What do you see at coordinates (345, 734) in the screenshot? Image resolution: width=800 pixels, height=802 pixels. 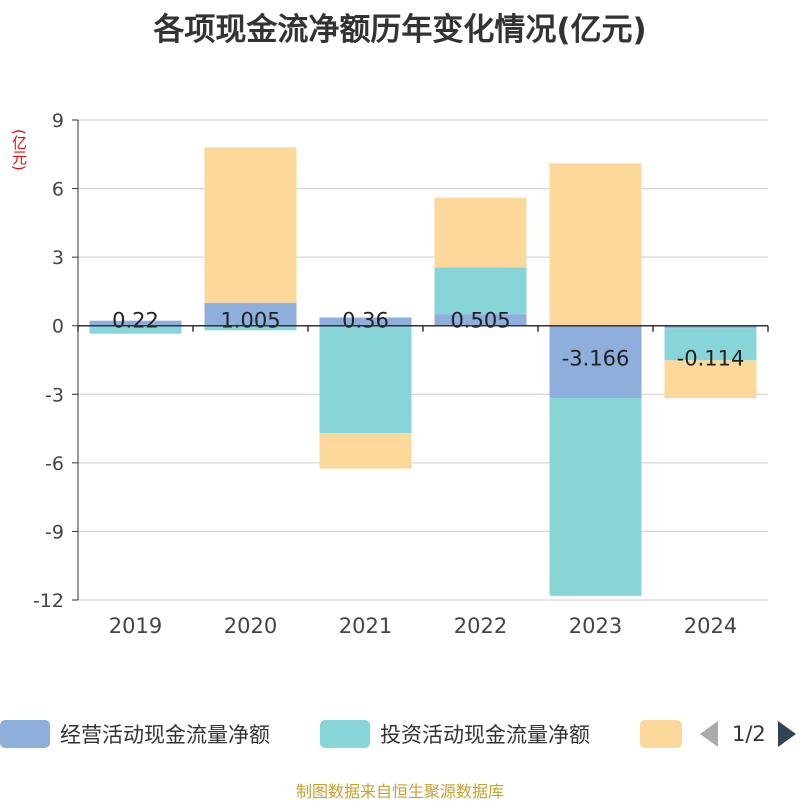 I see `legend-swatch-investing` at bounding box center [345, 734].